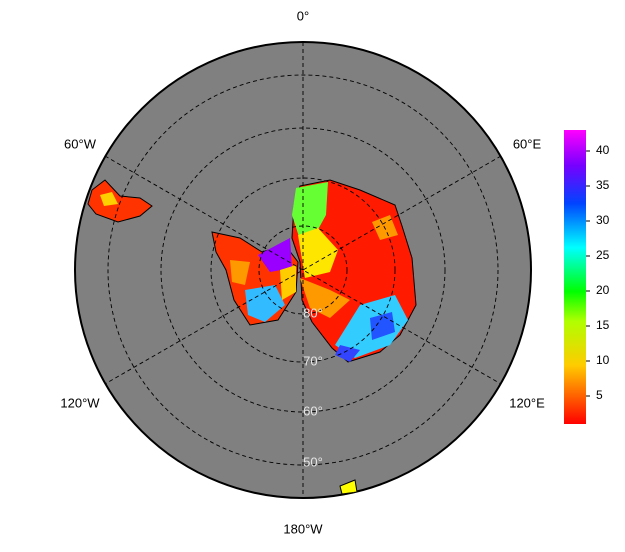  I want to click on colorbar-tick-label: 5, so click(599, 395).